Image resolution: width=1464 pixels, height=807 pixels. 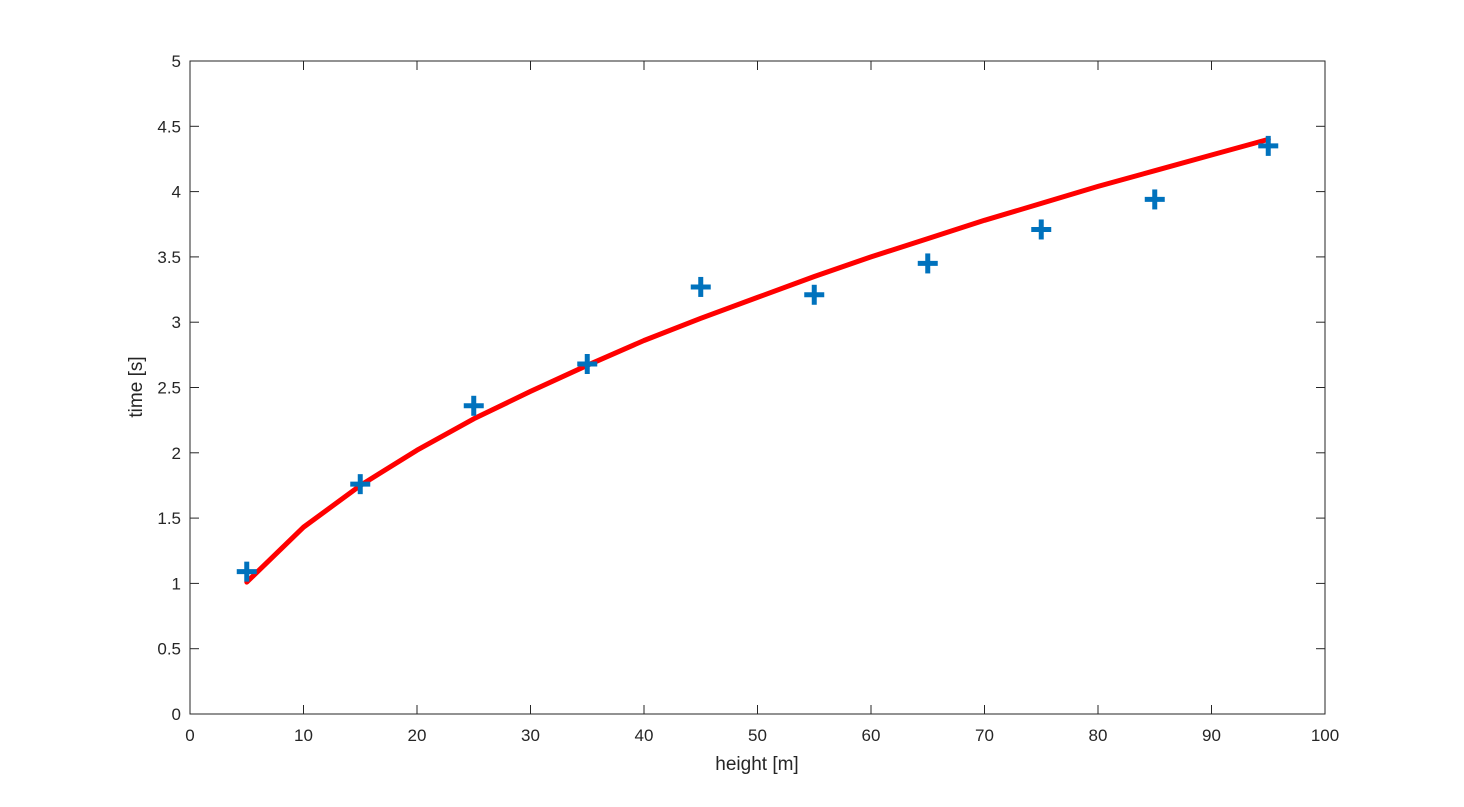 What do you see at coordinates (169, 649) in the screenshot?
I see `y-tick-label: 0.5` at bounding box center [169, 649].